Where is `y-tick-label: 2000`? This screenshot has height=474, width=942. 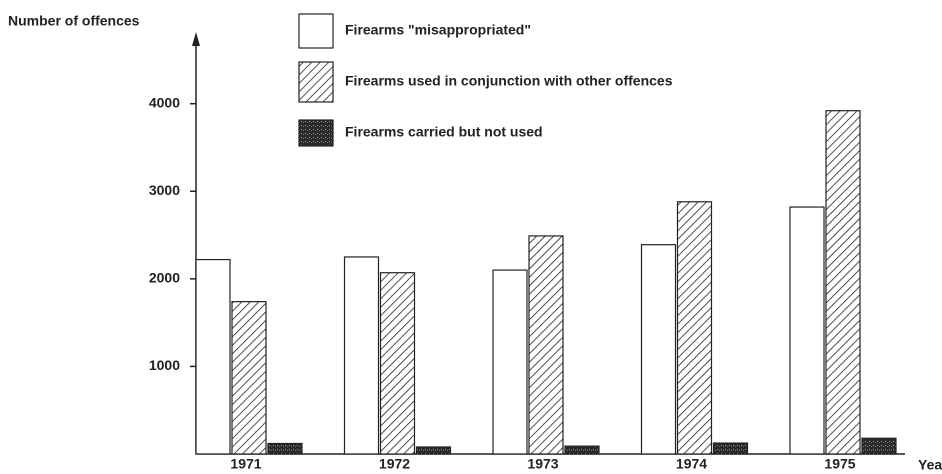
y-tick-label: 2000 is located at coordinates (164, 278).